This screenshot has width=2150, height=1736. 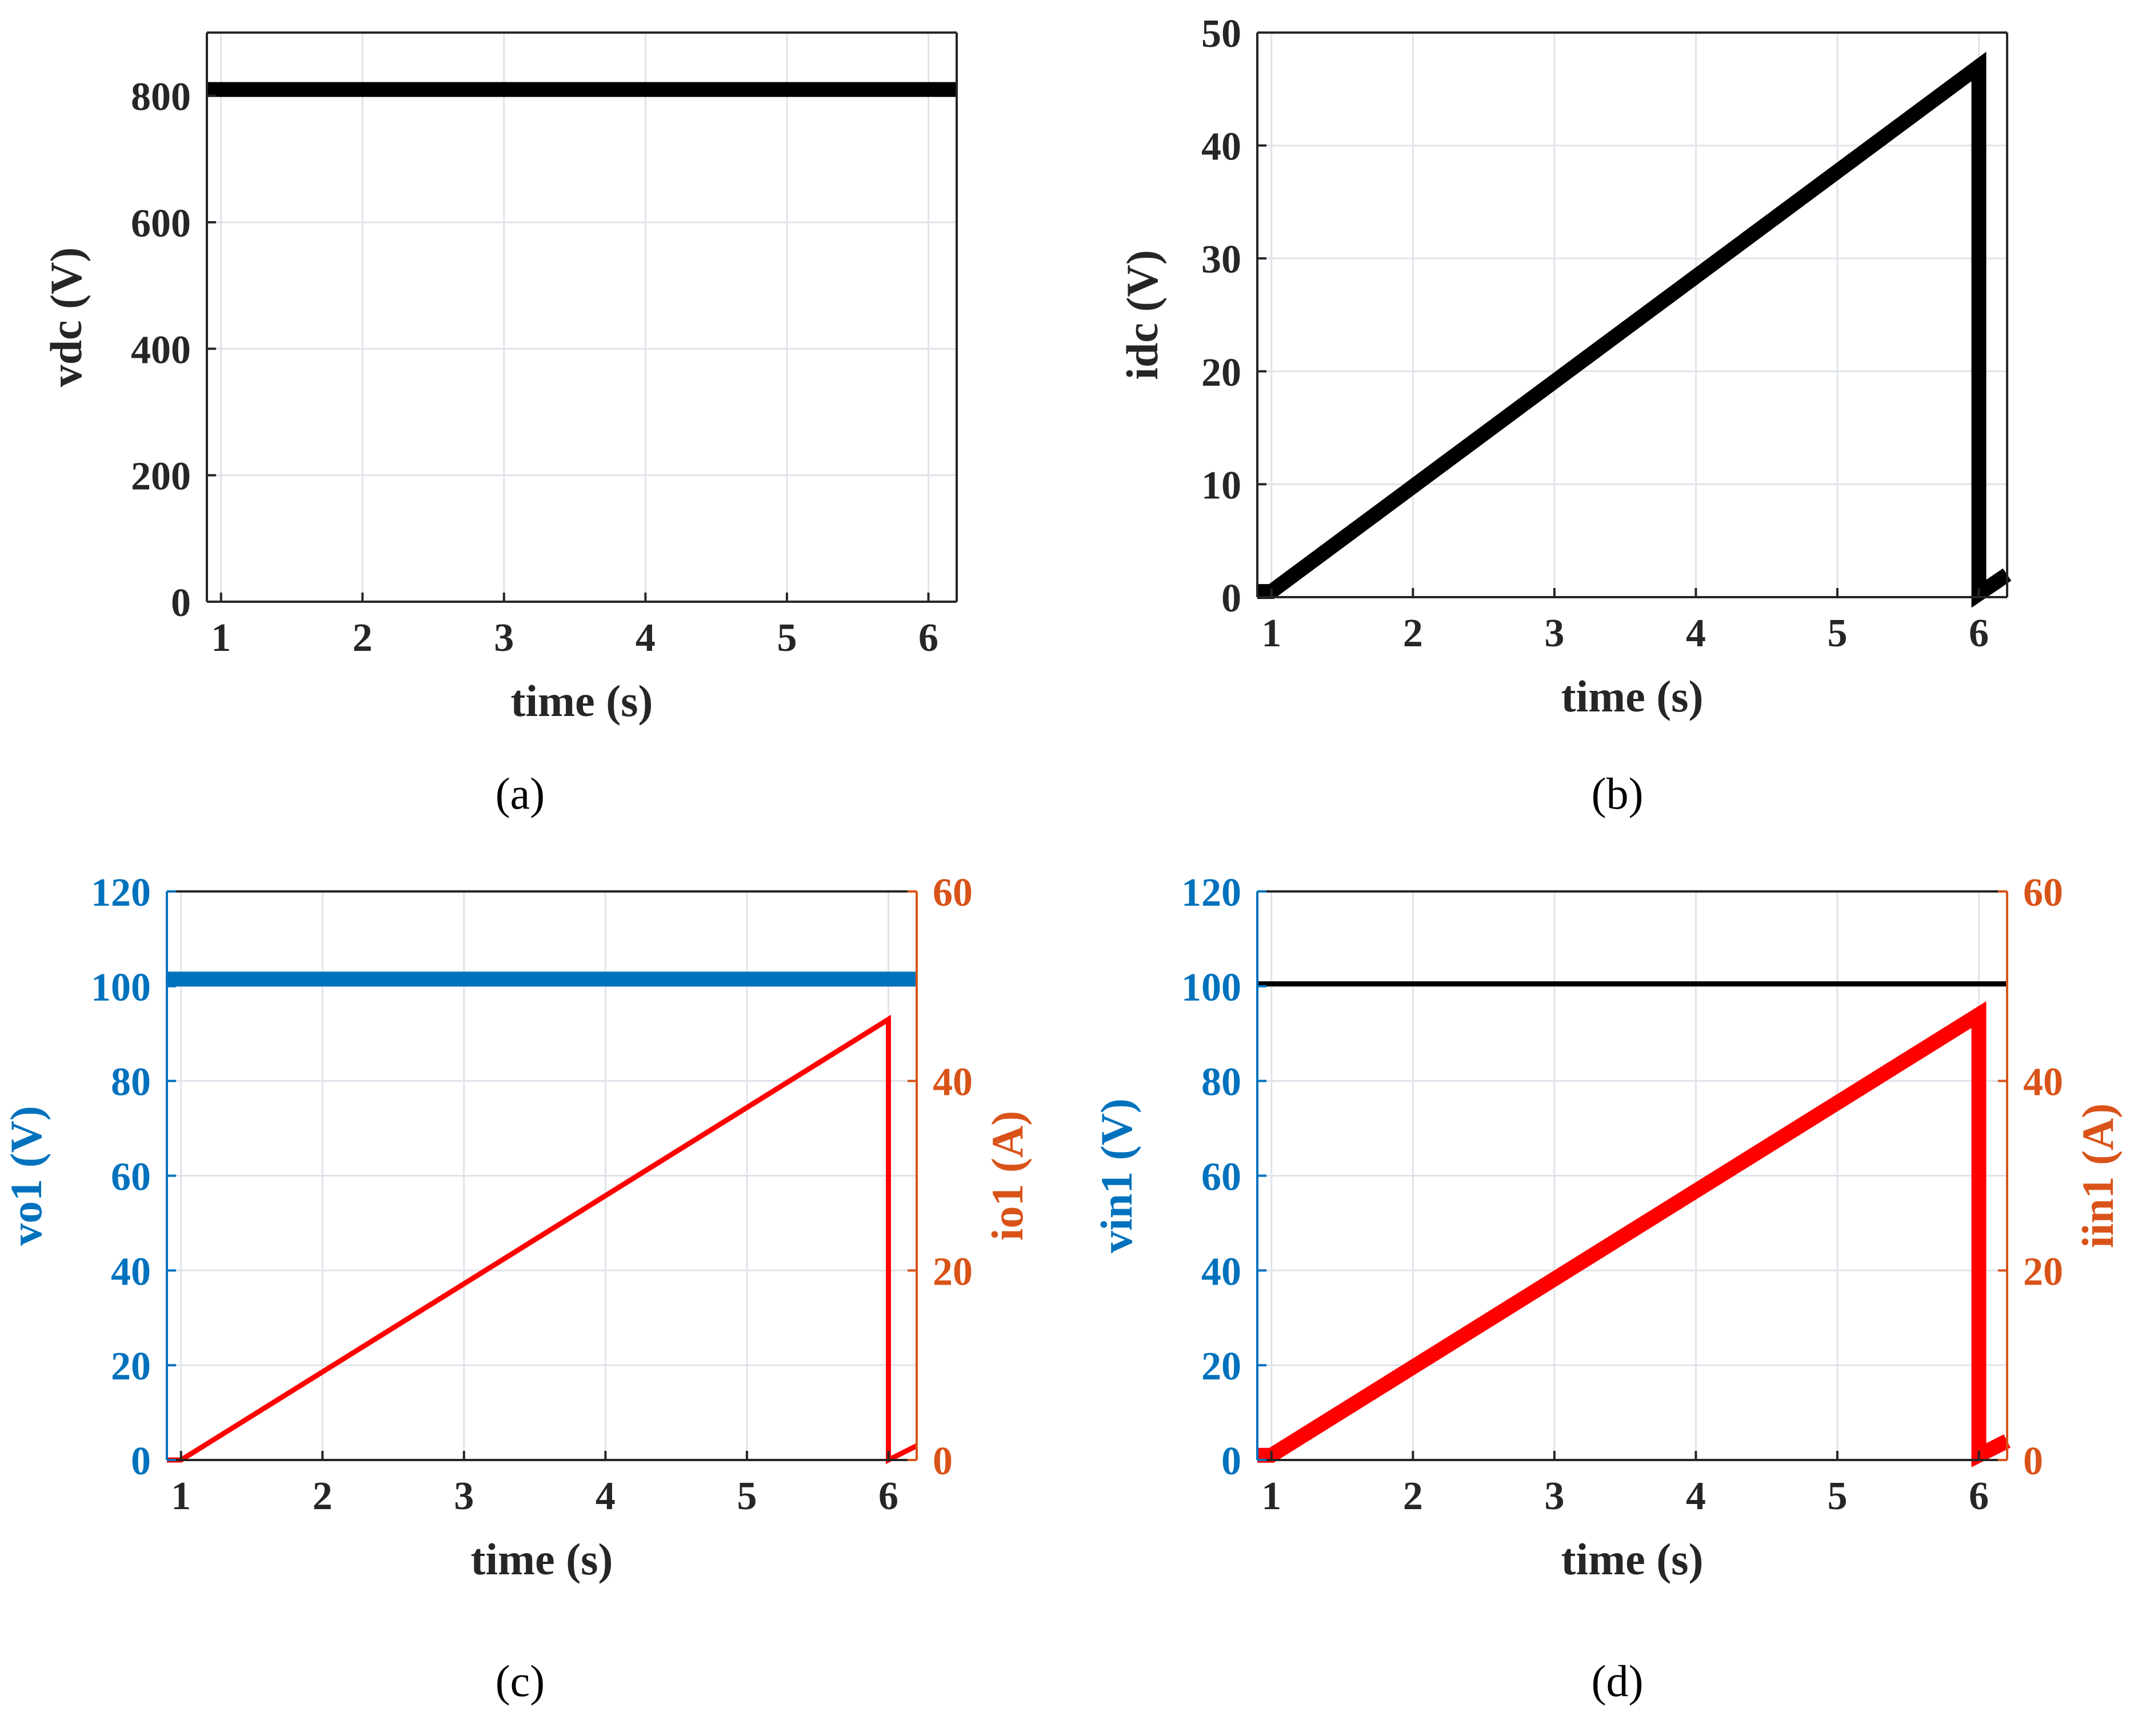 What do you see at coordinates (1142, 314) in the screenshot?
I see `y-axis-label: idc (V)` at bounding box center [1142, 314].